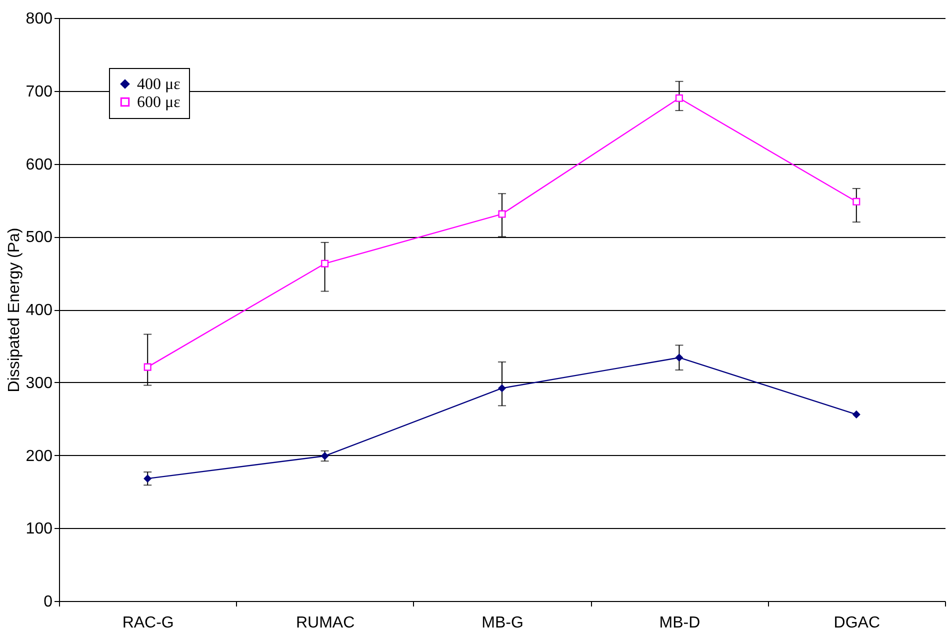 This screenshot has height=635, width=951. Describe the element at coordinates (159, 84) in the screenshot. I see `legend-label: 400 με` at that location.